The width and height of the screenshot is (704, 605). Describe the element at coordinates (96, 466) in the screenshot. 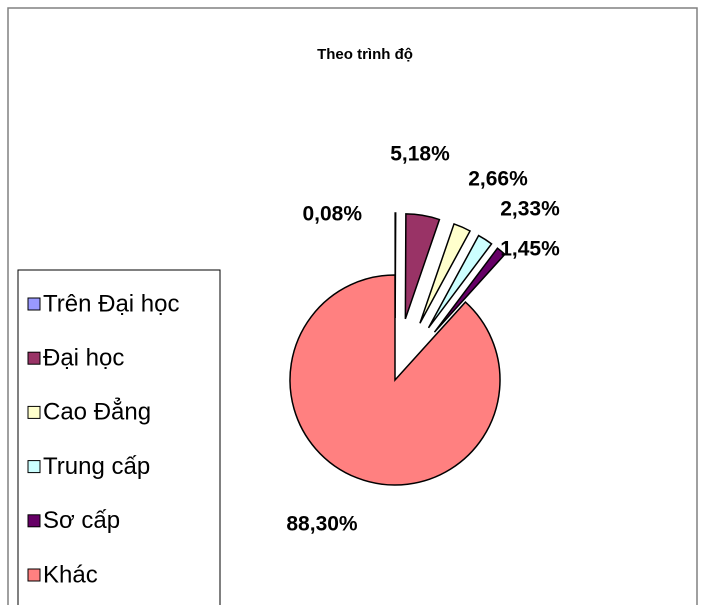

I see `legend-label: Trung cấp` at that location.